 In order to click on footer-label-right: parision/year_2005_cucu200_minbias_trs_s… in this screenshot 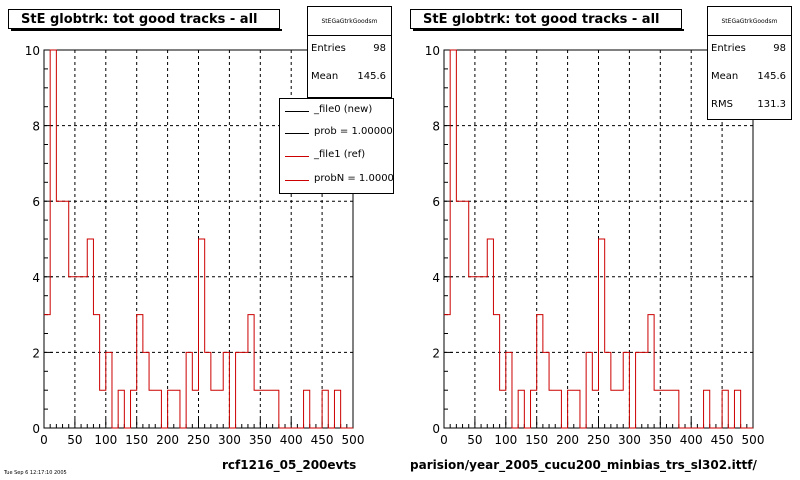, I will do `click(583, 465)`.